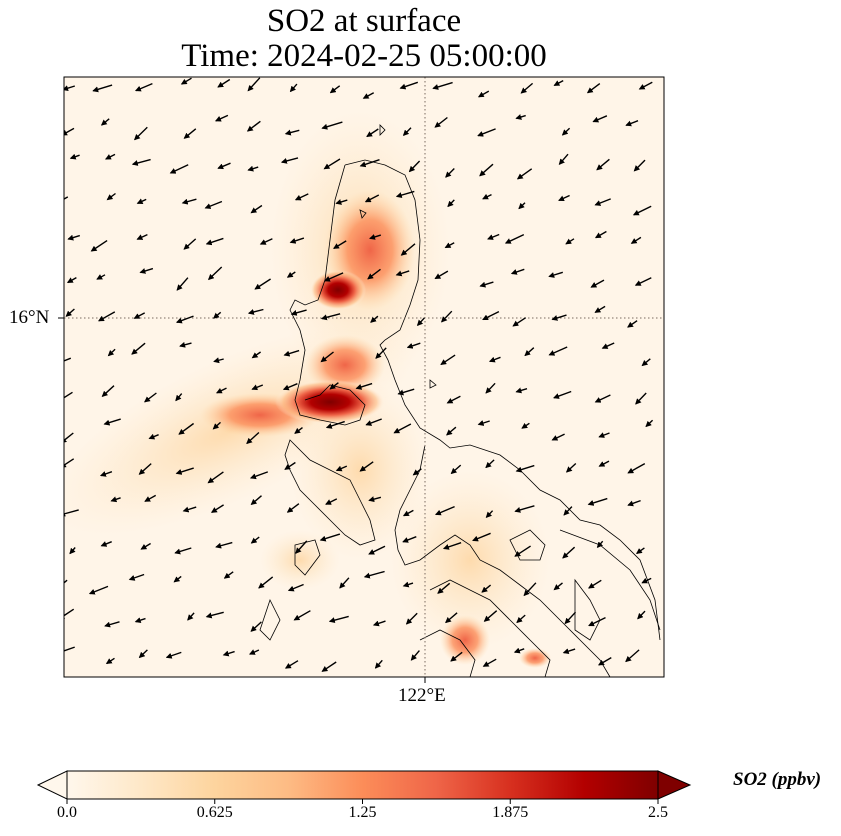 This screenshot has width=841, height=836. What do you see at coordinates (362, 812) in the screenshot?
I see `colorbar-tick-label: 1.25` at bounding box center [362, 812].